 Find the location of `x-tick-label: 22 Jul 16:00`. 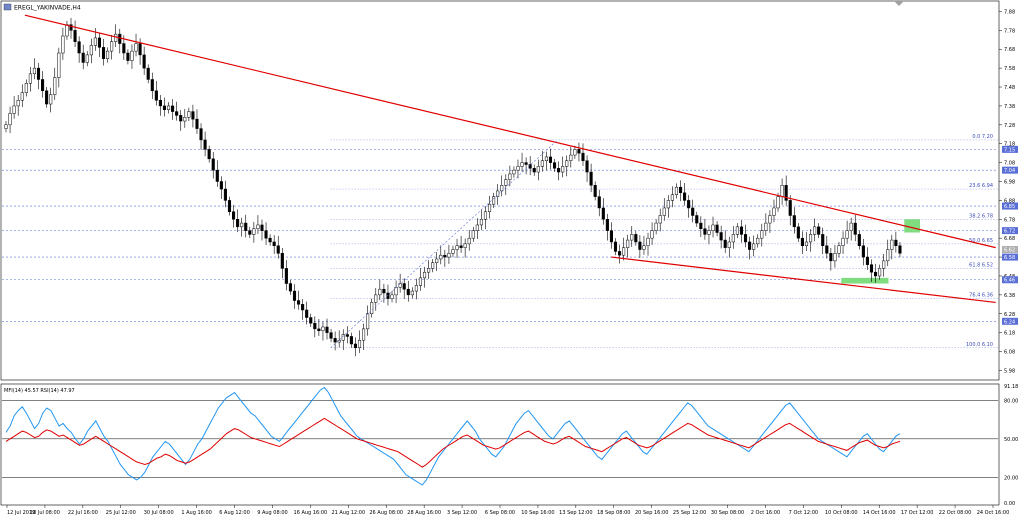

x-tick-label: 22 Jul 16:00 is located at coordinates (83, 513).